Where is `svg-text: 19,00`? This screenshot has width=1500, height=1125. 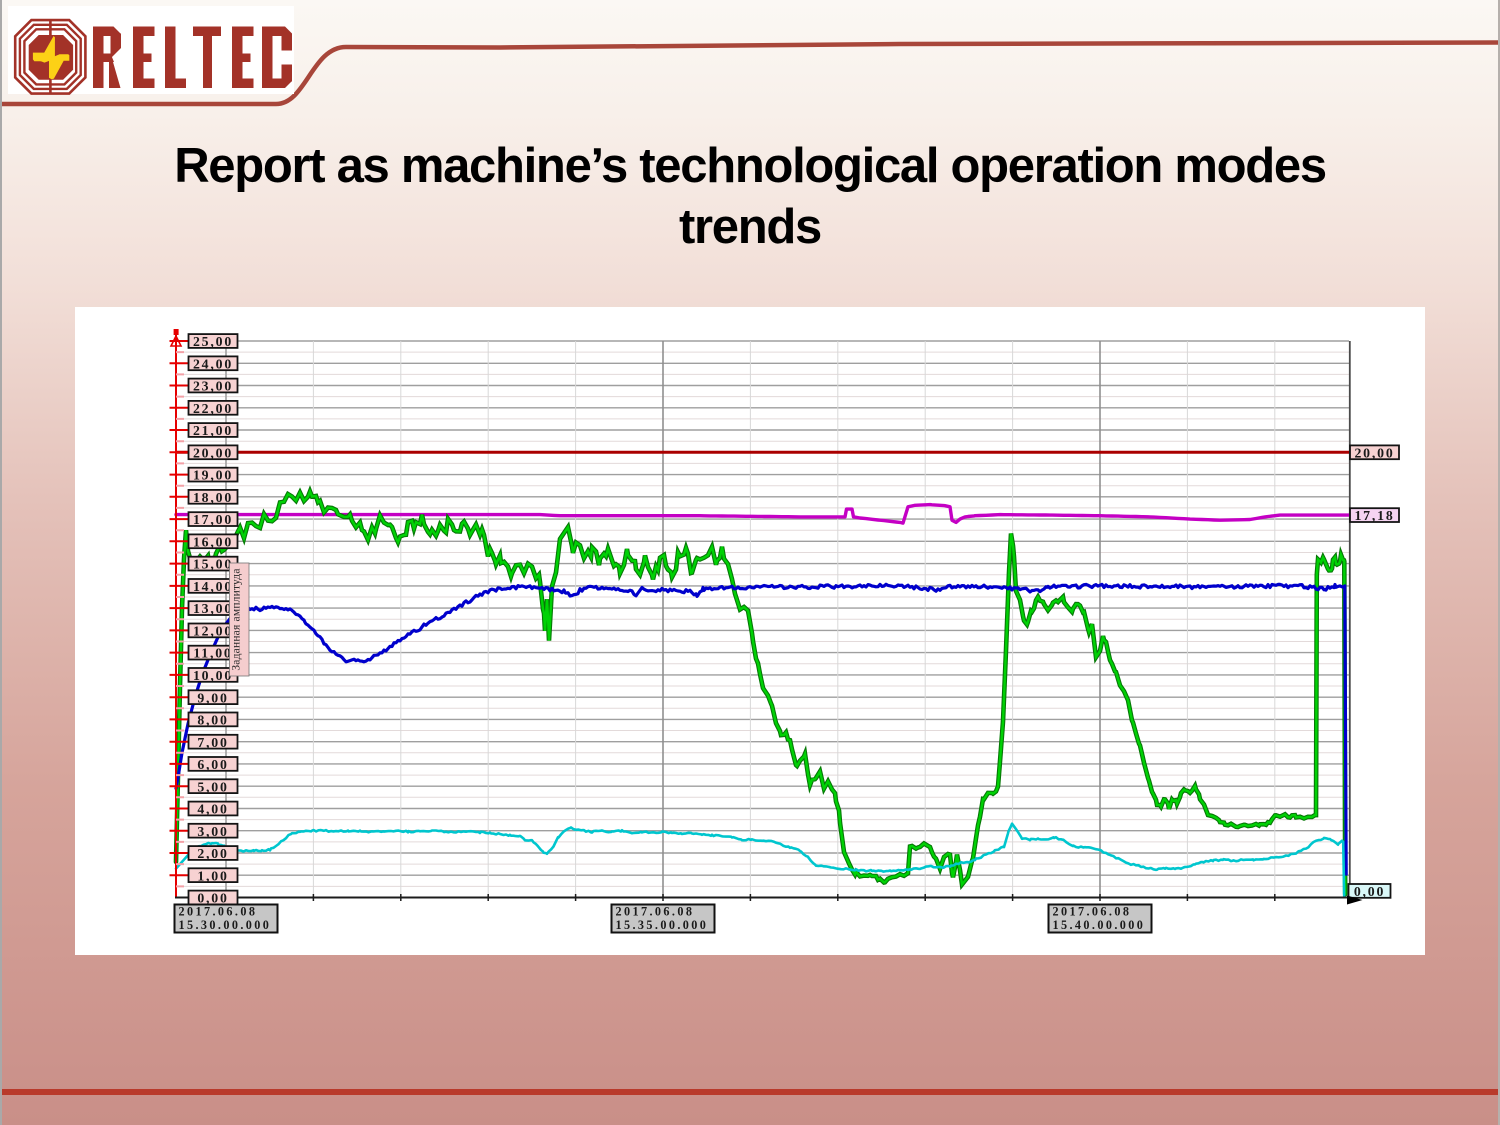
svg-text: 19,00 is located at coordinates (213, 475).